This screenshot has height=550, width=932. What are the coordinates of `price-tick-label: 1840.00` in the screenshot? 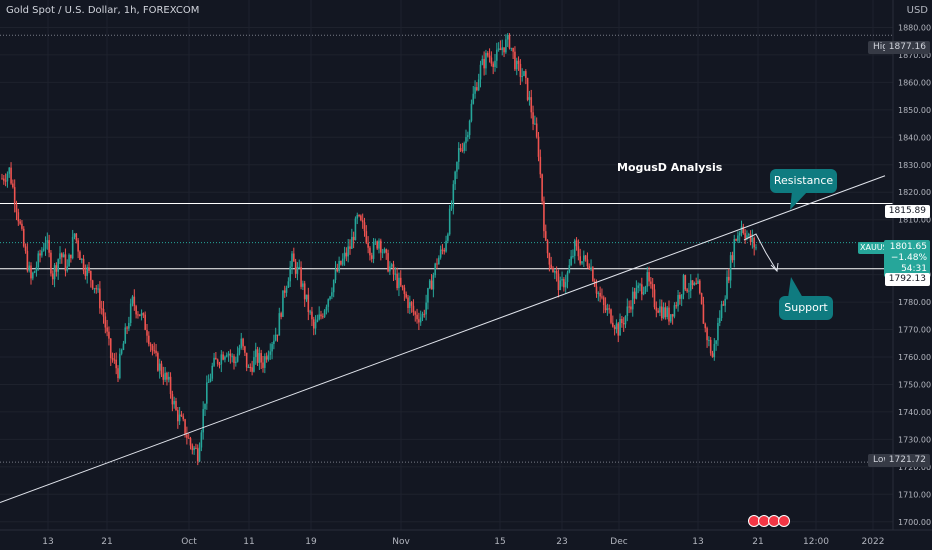 It's located at (914, 137).